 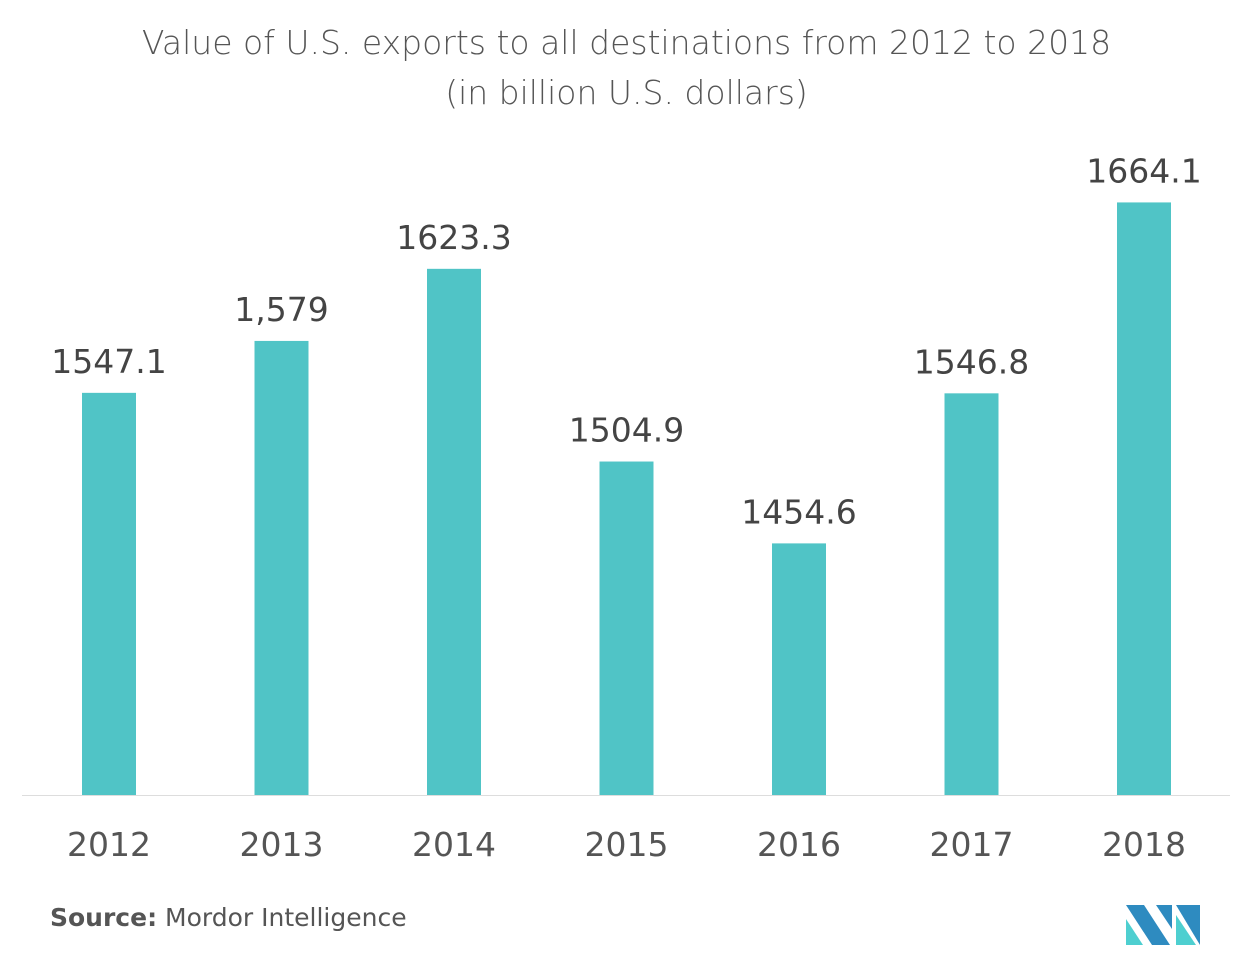 I want to click on bar-2012, so click(x=109, y=593).